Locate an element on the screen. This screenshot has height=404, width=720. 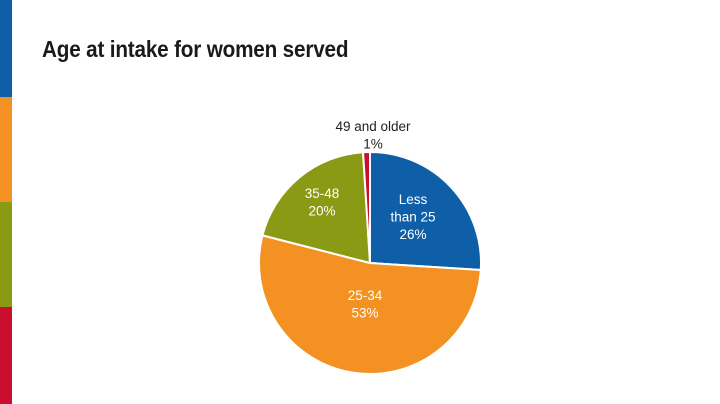
slice-category: Less is located at coordinates (413, 199).